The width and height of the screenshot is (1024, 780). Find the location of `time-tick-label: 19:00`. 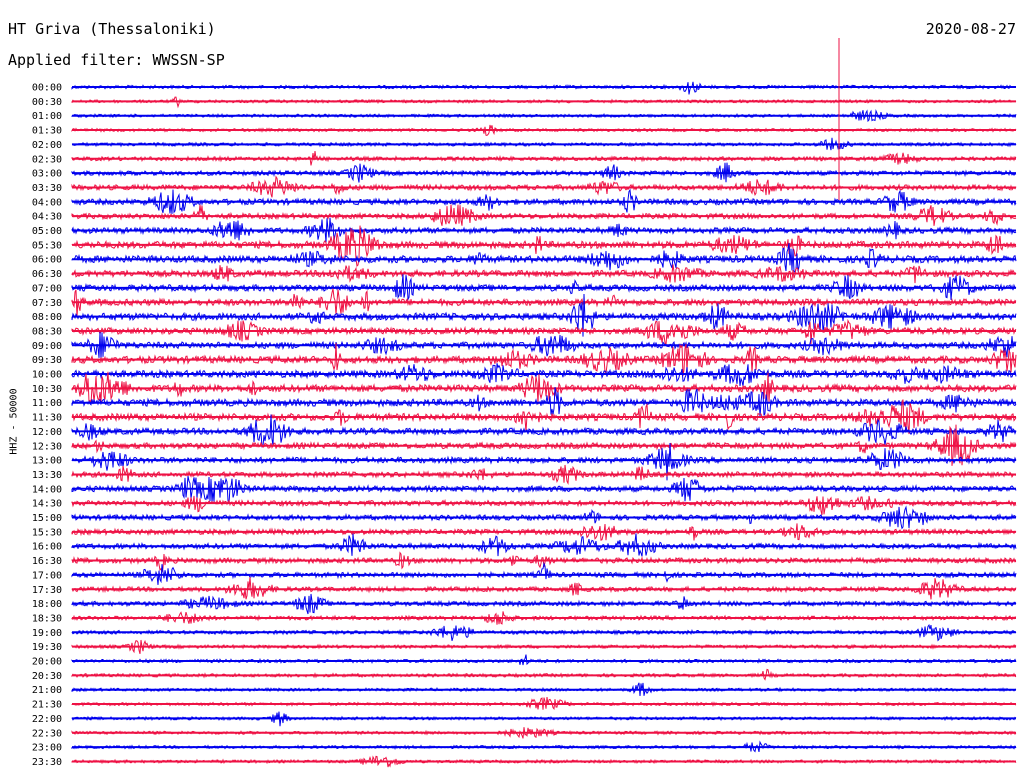

time-tick-label: 19:00 is located at coordinates (47, 633).